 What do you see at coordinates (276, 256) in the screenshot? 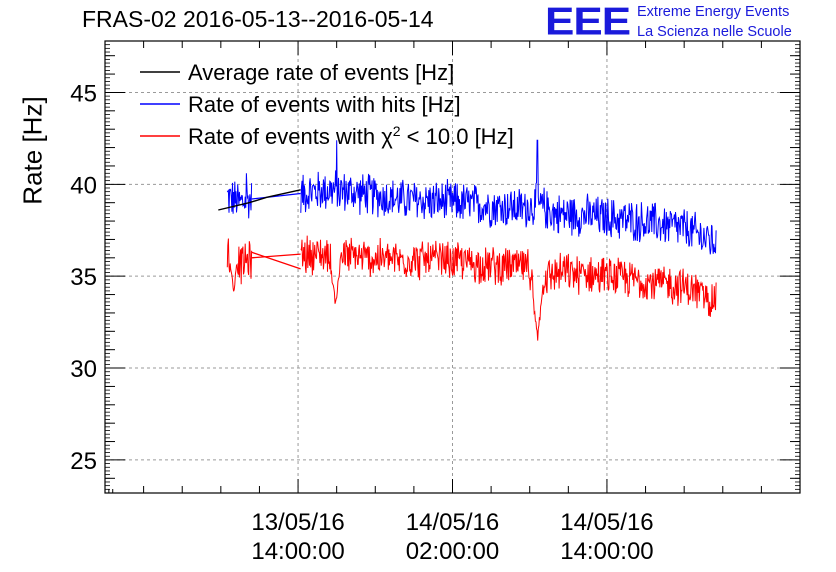
I see `series-chi2-line-gap-bridge` at bounding box center [276, 256].